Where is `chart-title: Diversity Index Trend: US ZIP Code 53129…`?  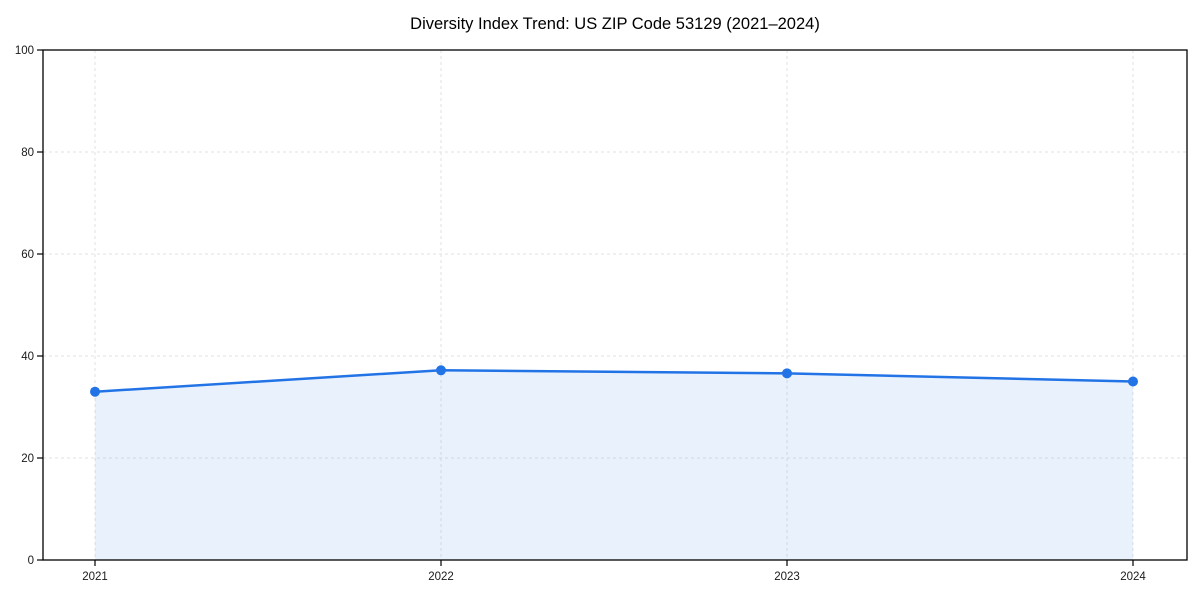
chart-title: Diversity Index Trend: US ZIP Code 53129… is located at coordinates (615, 24).